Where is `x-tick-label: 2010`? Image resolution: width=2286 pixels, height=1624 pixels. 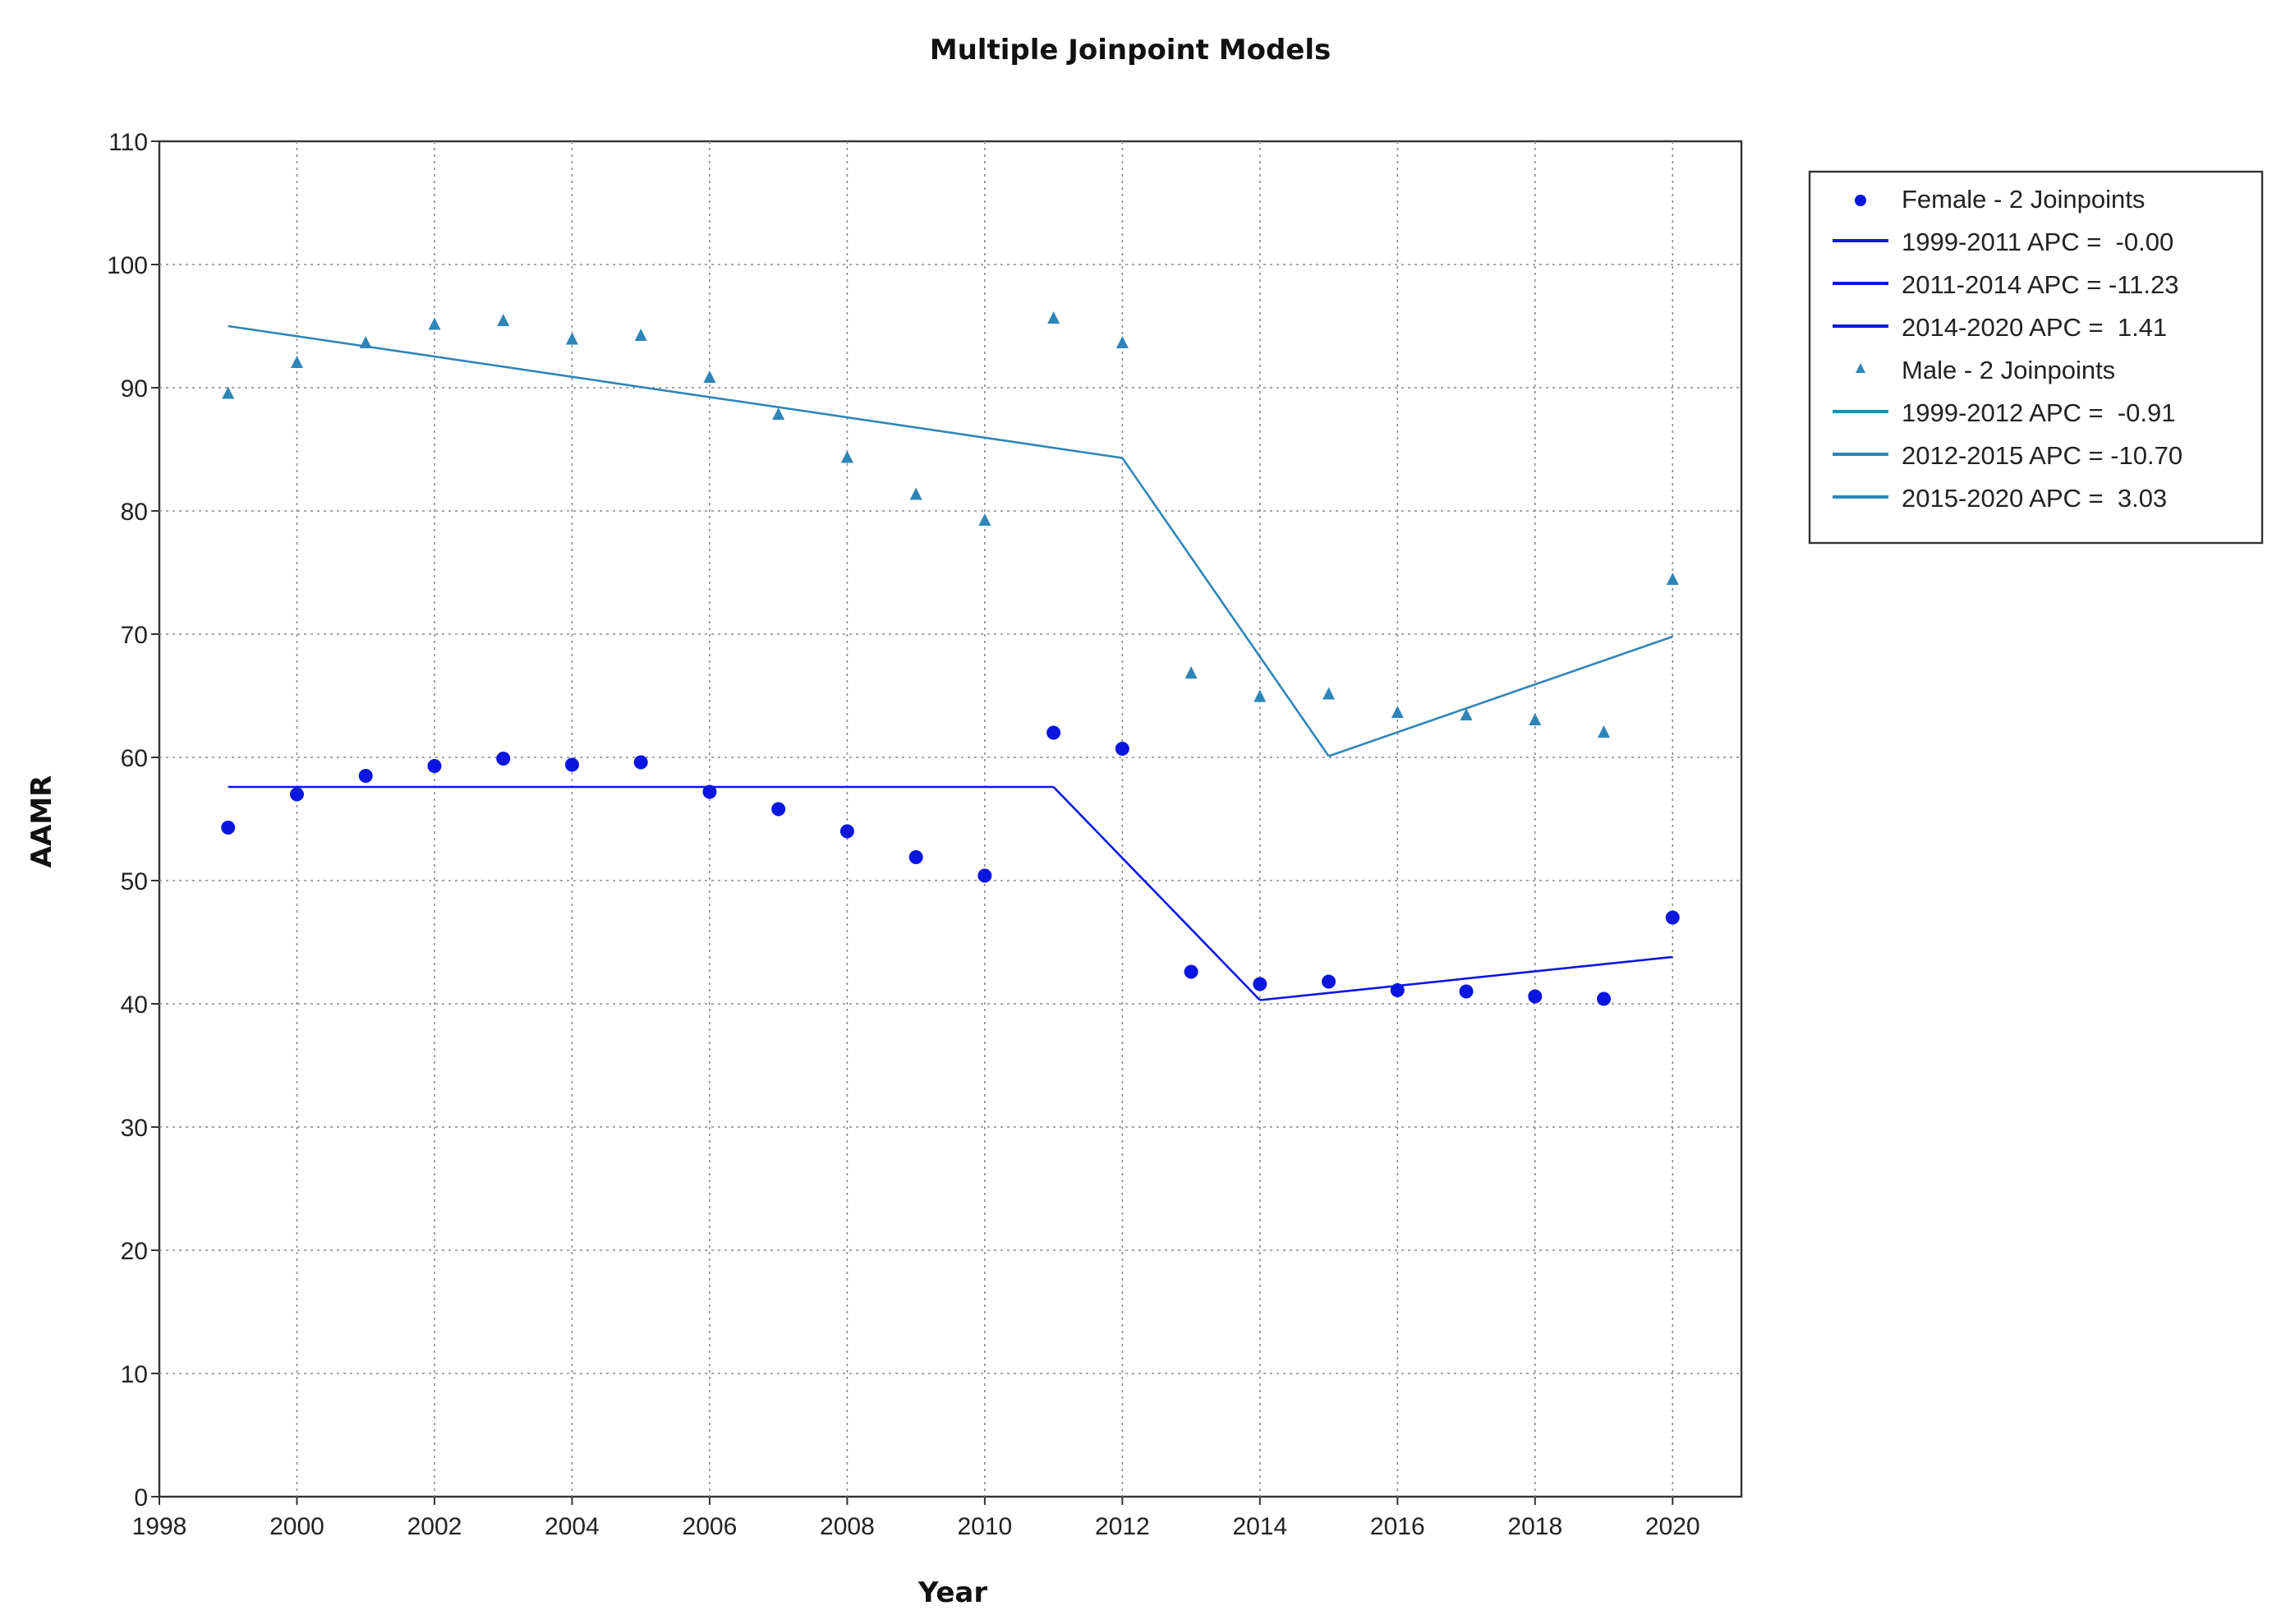 x-tick-label: 2010 is located at coordinates (985, 1526).